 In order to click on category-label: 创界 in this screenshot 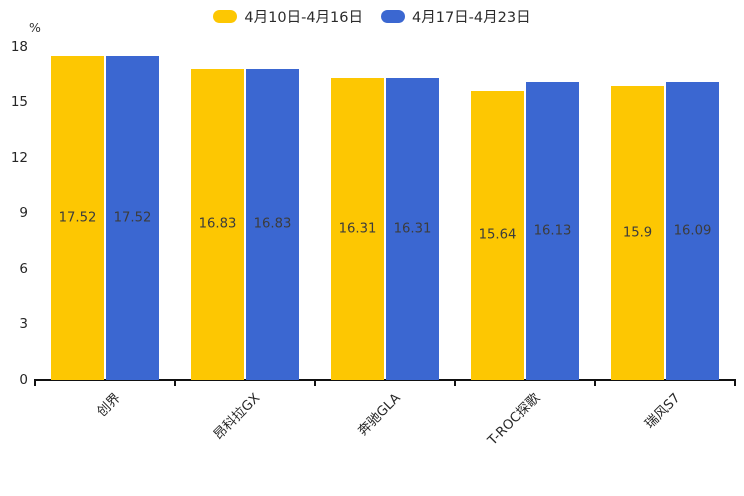, I will do `click(109, 405)`.